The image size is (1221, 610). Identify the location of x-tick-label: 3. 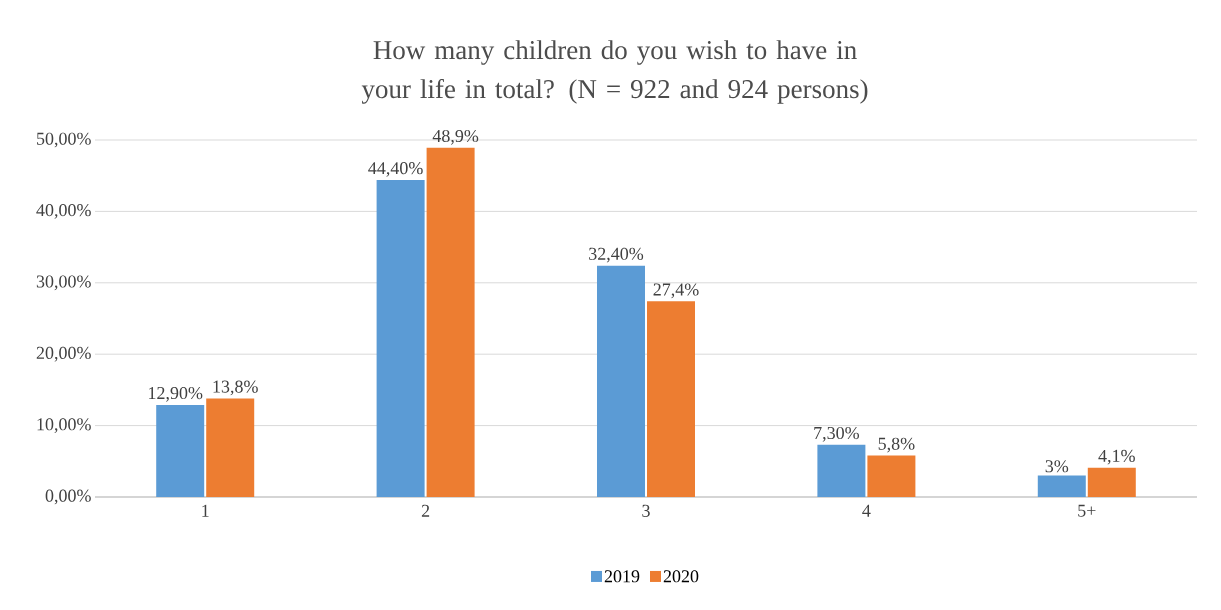
(646, 510).